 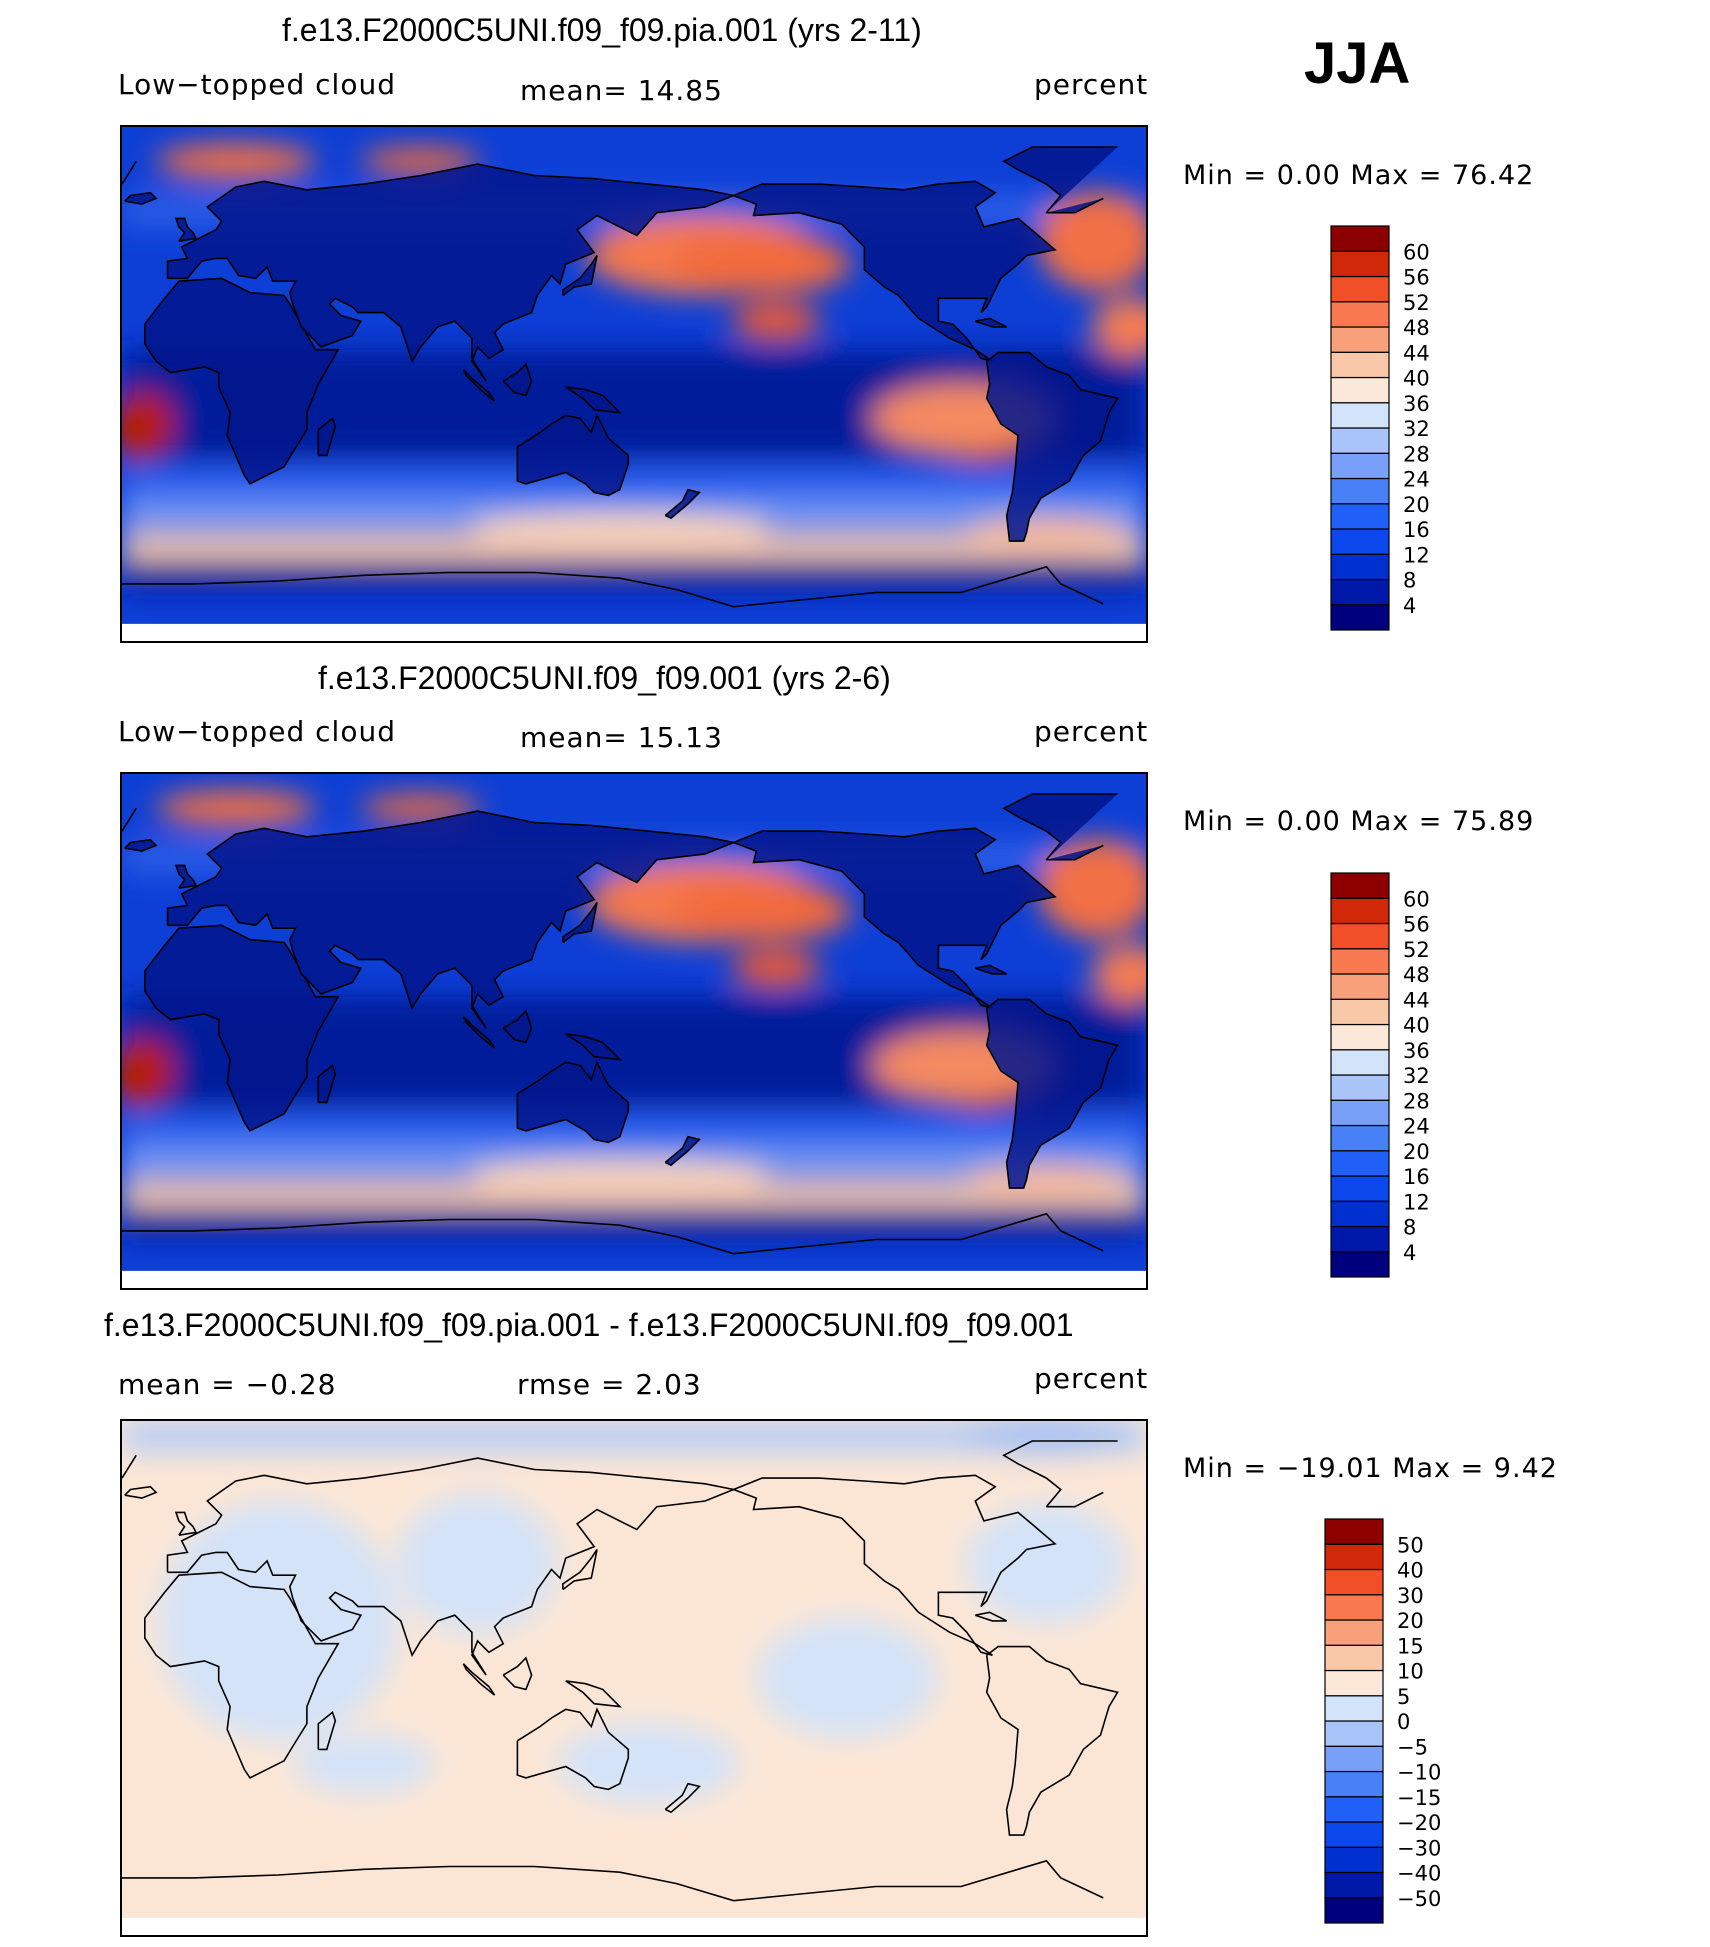 I want to click on panel-1-colorbar-tick-label: 56, so click(x=1416, y=278).